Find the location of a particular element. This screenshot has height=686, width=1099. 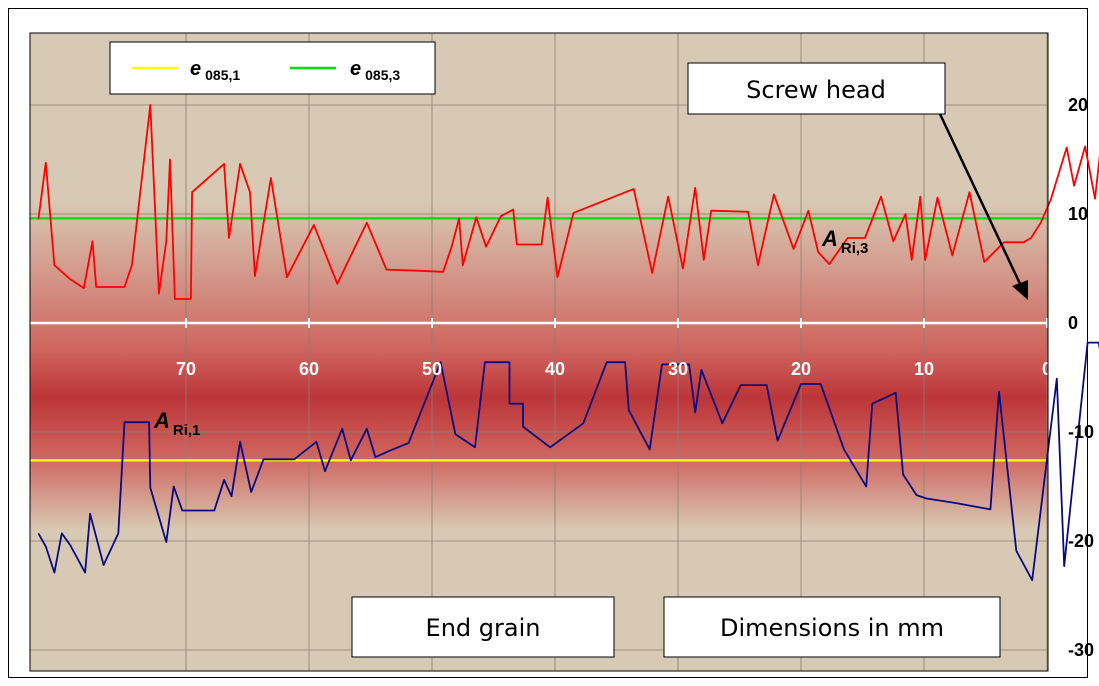

screw-head-callout: Screw head is located at coordinates (857, 181).